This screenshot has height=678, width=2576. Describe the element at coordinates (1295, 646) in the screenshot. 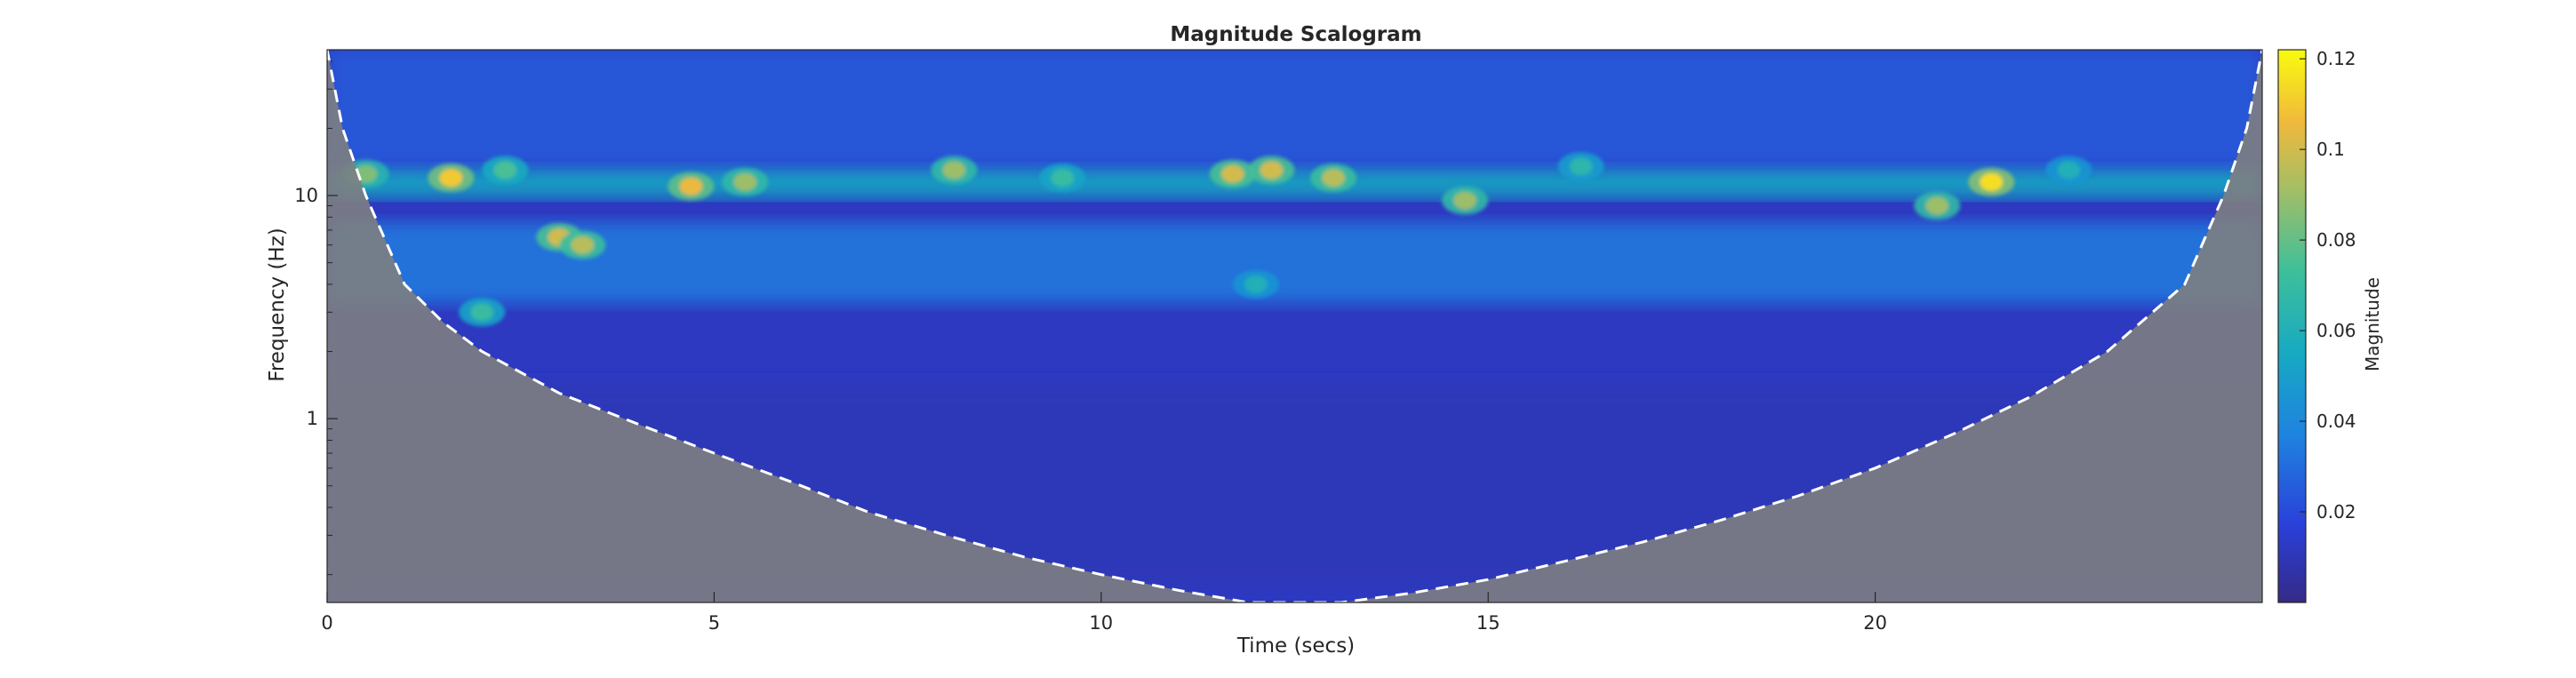

I see `x-axis-label: Time (secs)` at that location.